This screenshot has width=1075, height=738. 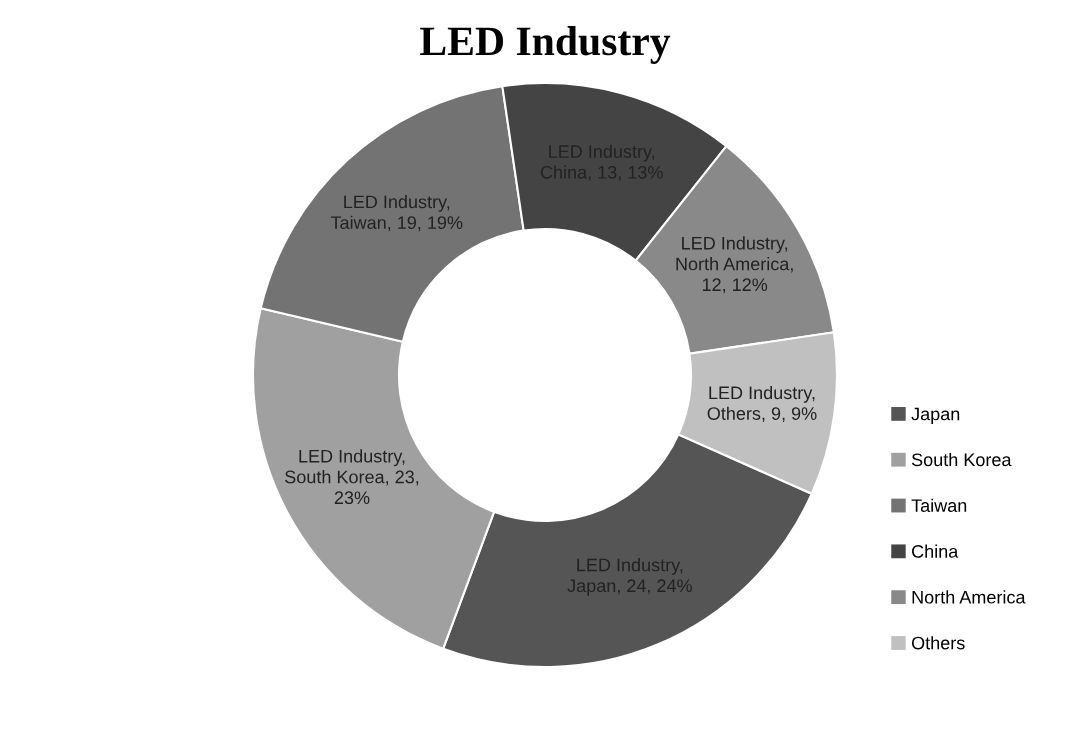 I want to click on data-label: LED Industry, North America, 12, 12%, so click(x=734, y=265).